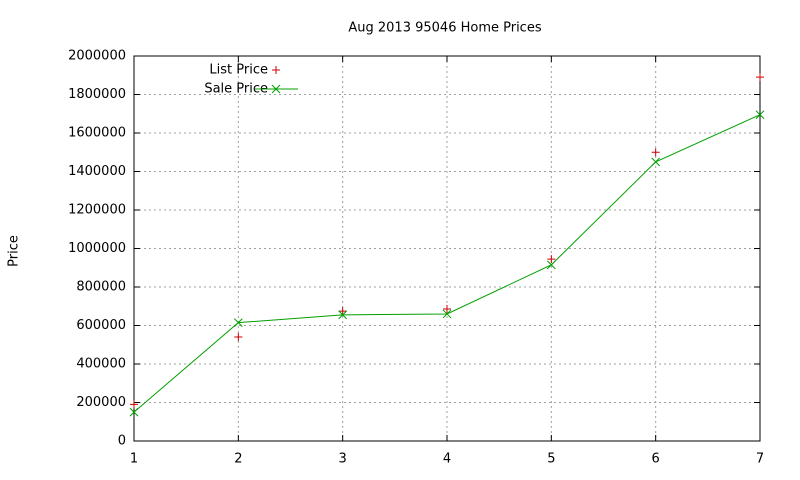 This screenshot has width=800, height=480. Describe the element at coordinates (551, 459) in the screenshot. I see `x-tick-label: 5` at that location.